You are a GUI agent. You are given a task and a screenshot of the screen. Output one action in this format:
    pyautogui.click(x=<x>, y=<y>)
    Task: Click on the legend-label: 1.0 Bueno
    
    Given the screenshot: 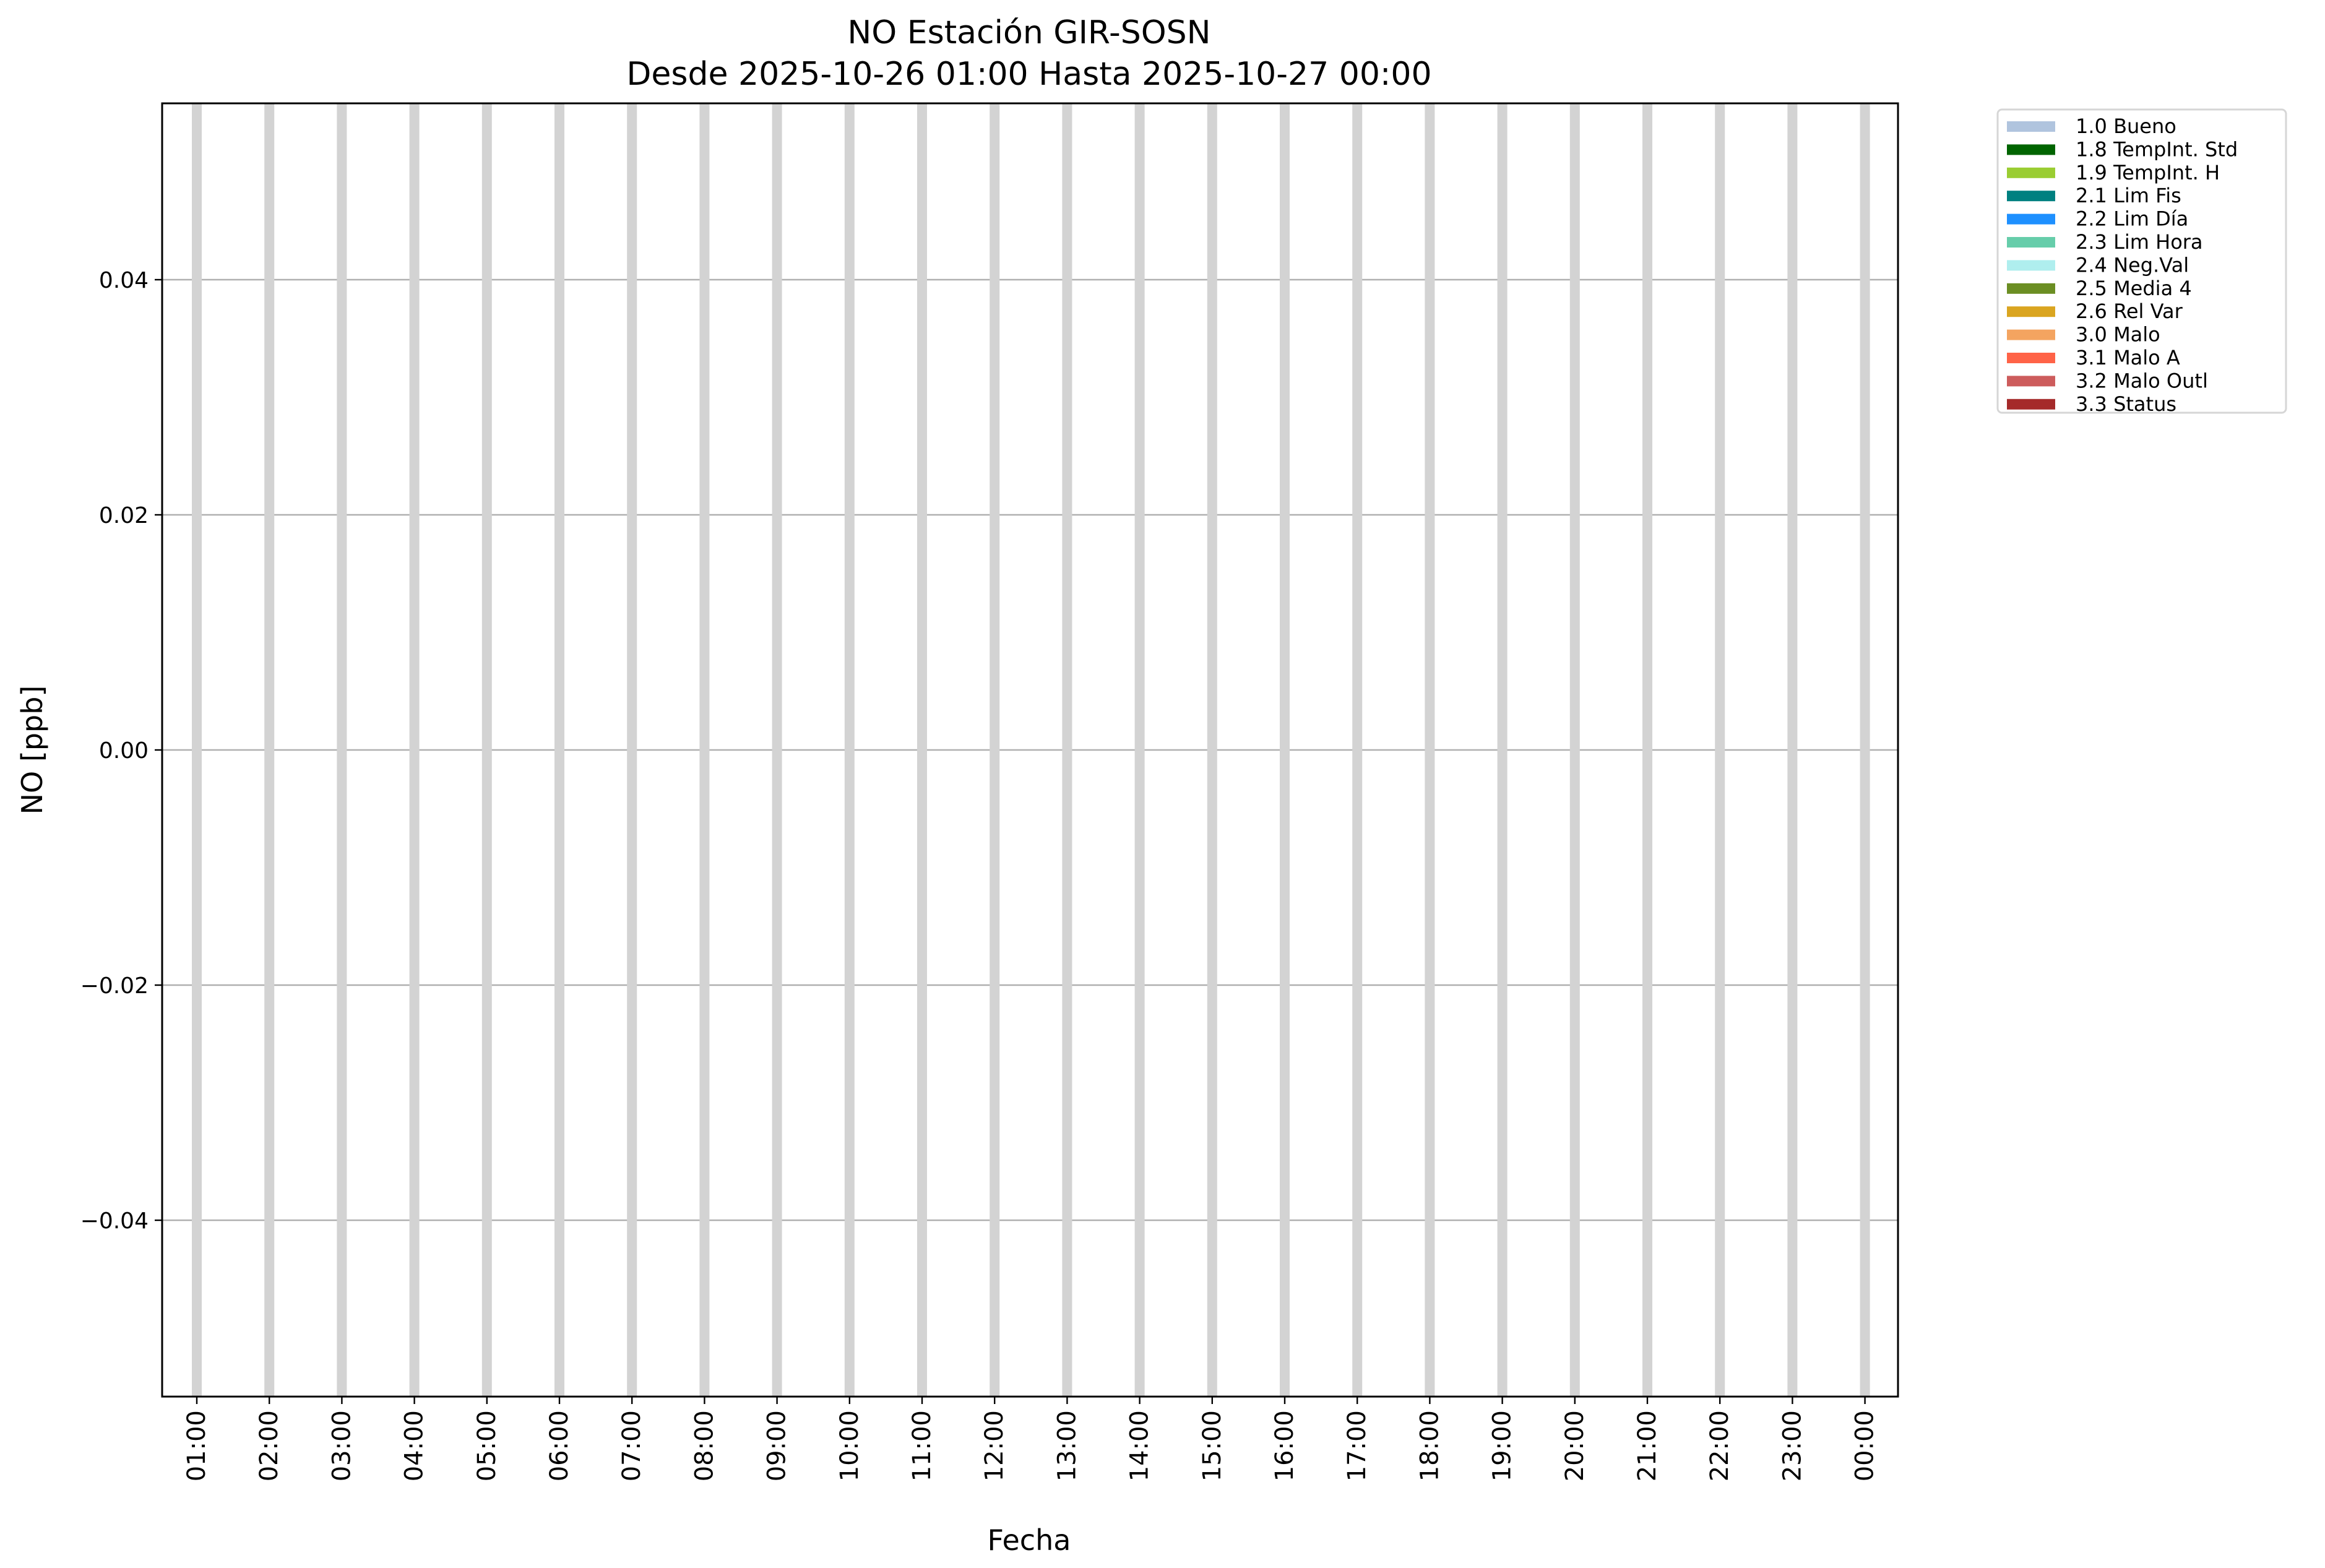 What is the action you would take?
    pyautogui.click(x=2126, y=126)
    